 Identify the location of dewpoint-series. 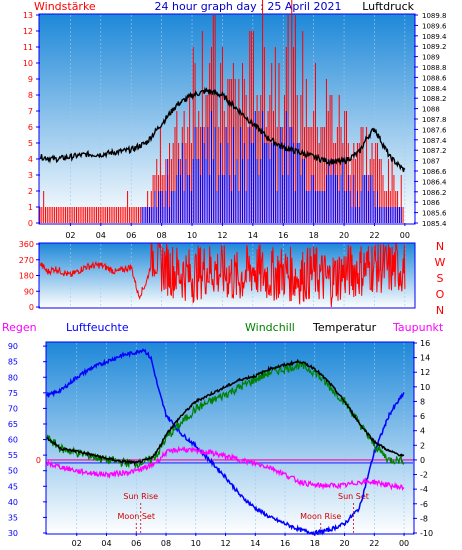
(225, 468).